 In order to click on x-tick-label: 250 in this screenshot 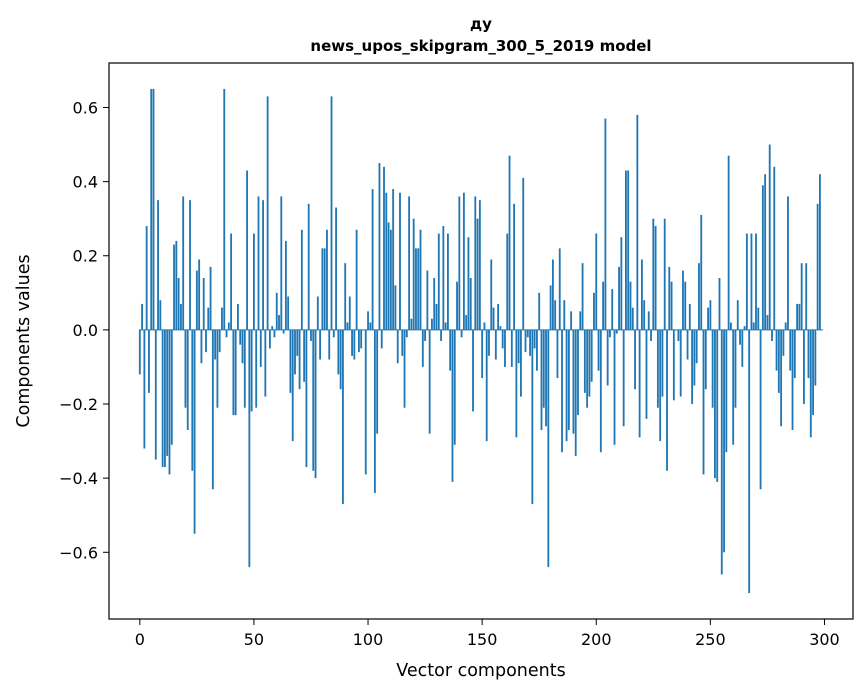, I will do `click(710, 639)`.